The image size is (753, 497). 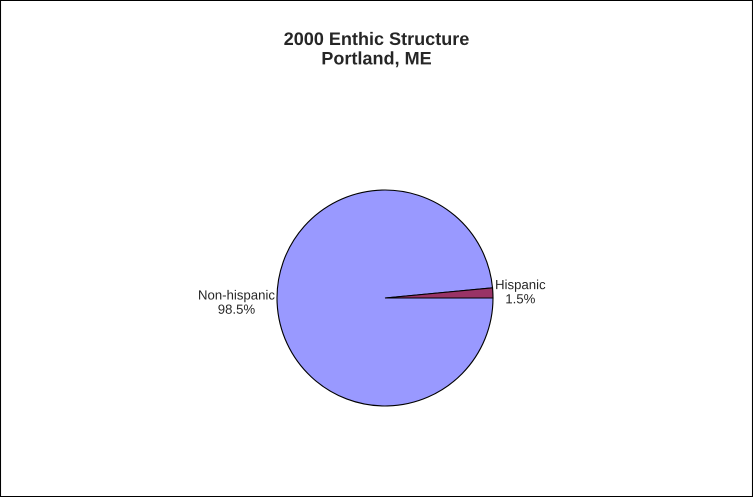 What do you see at coordinates (376, 50) in the screenshot?
I see `chart-title: 2000 Enthic Structure Portland, ME` at bounding box center [376, 50].